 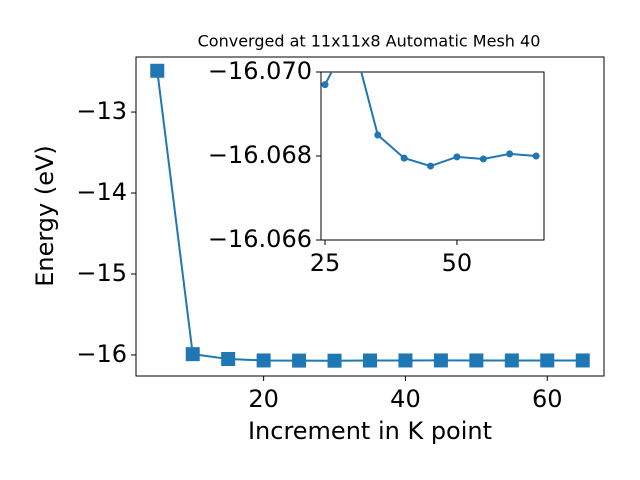 I want to click on plot-area, so click(x=432, y=156).